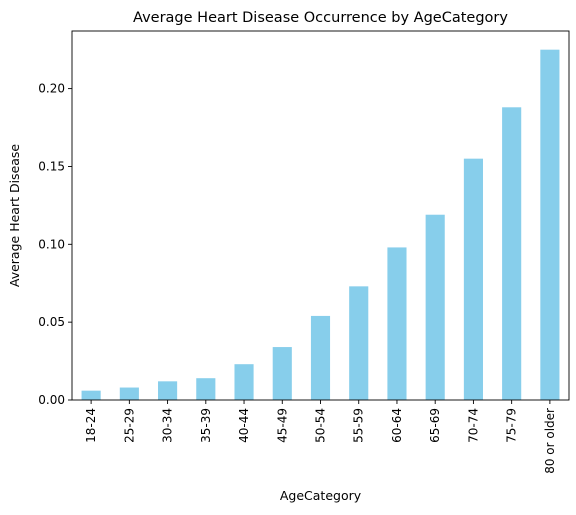  What do you see at coordinates (51, 322) in the screenshot?
I see `y-tick-label: 0.05` at bounding box center [51, 322].